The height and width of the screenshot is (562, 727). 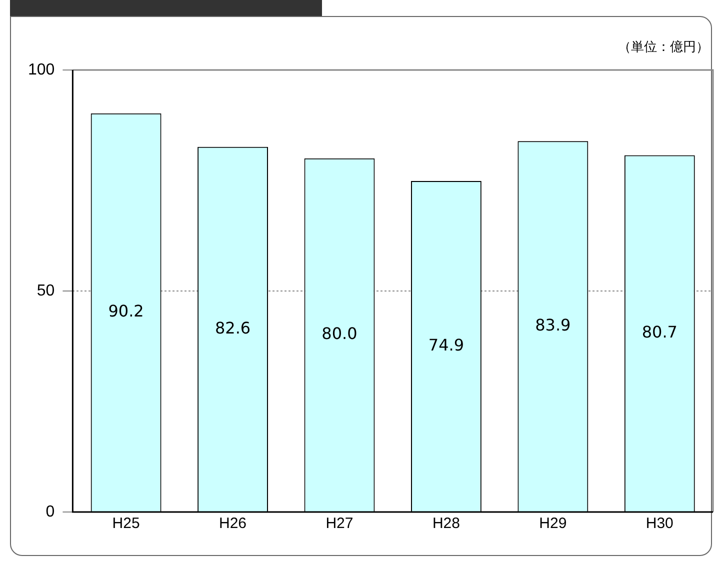 What do you see at coordinates (126, 523) in the screenshot?
I see `x-tick-label: H25` at bounding box center [126, 523].